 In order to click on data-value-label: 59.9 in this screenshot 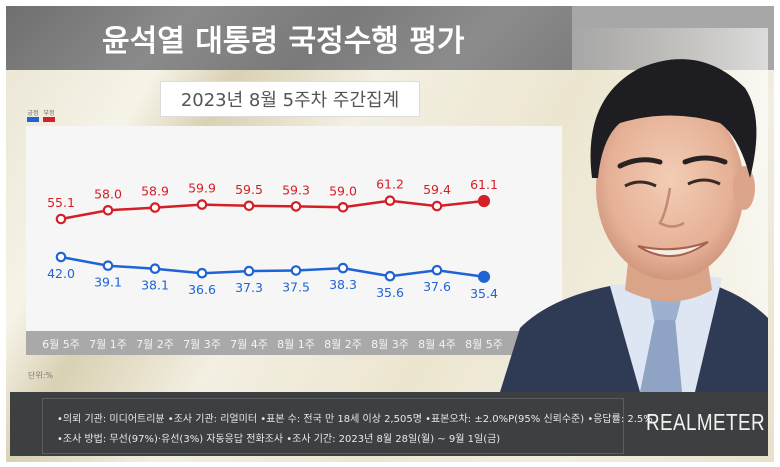, I will do `click(202, 188)`.